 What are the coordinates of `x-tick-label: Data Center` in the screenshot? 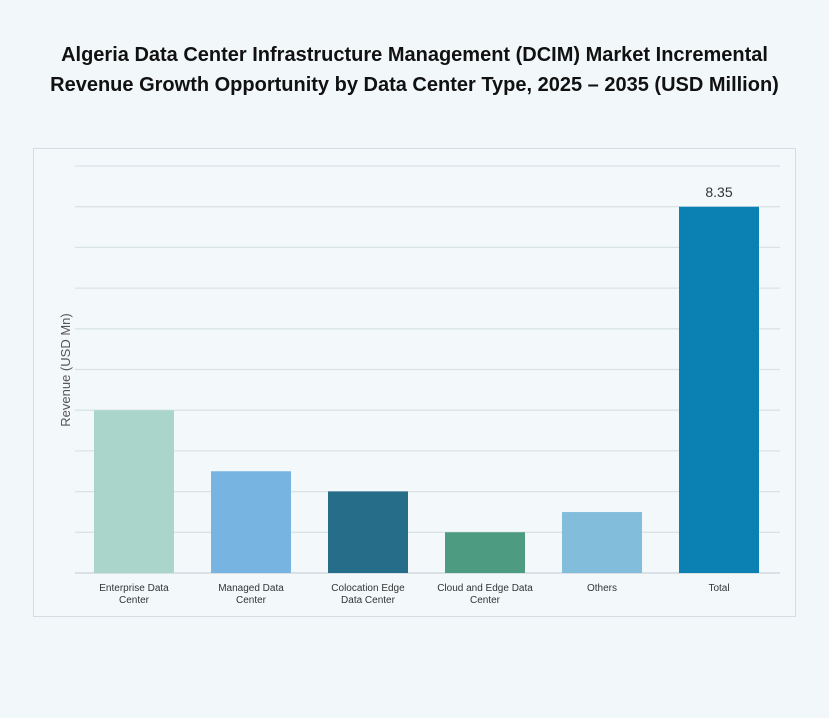 It's located at (368, 600).